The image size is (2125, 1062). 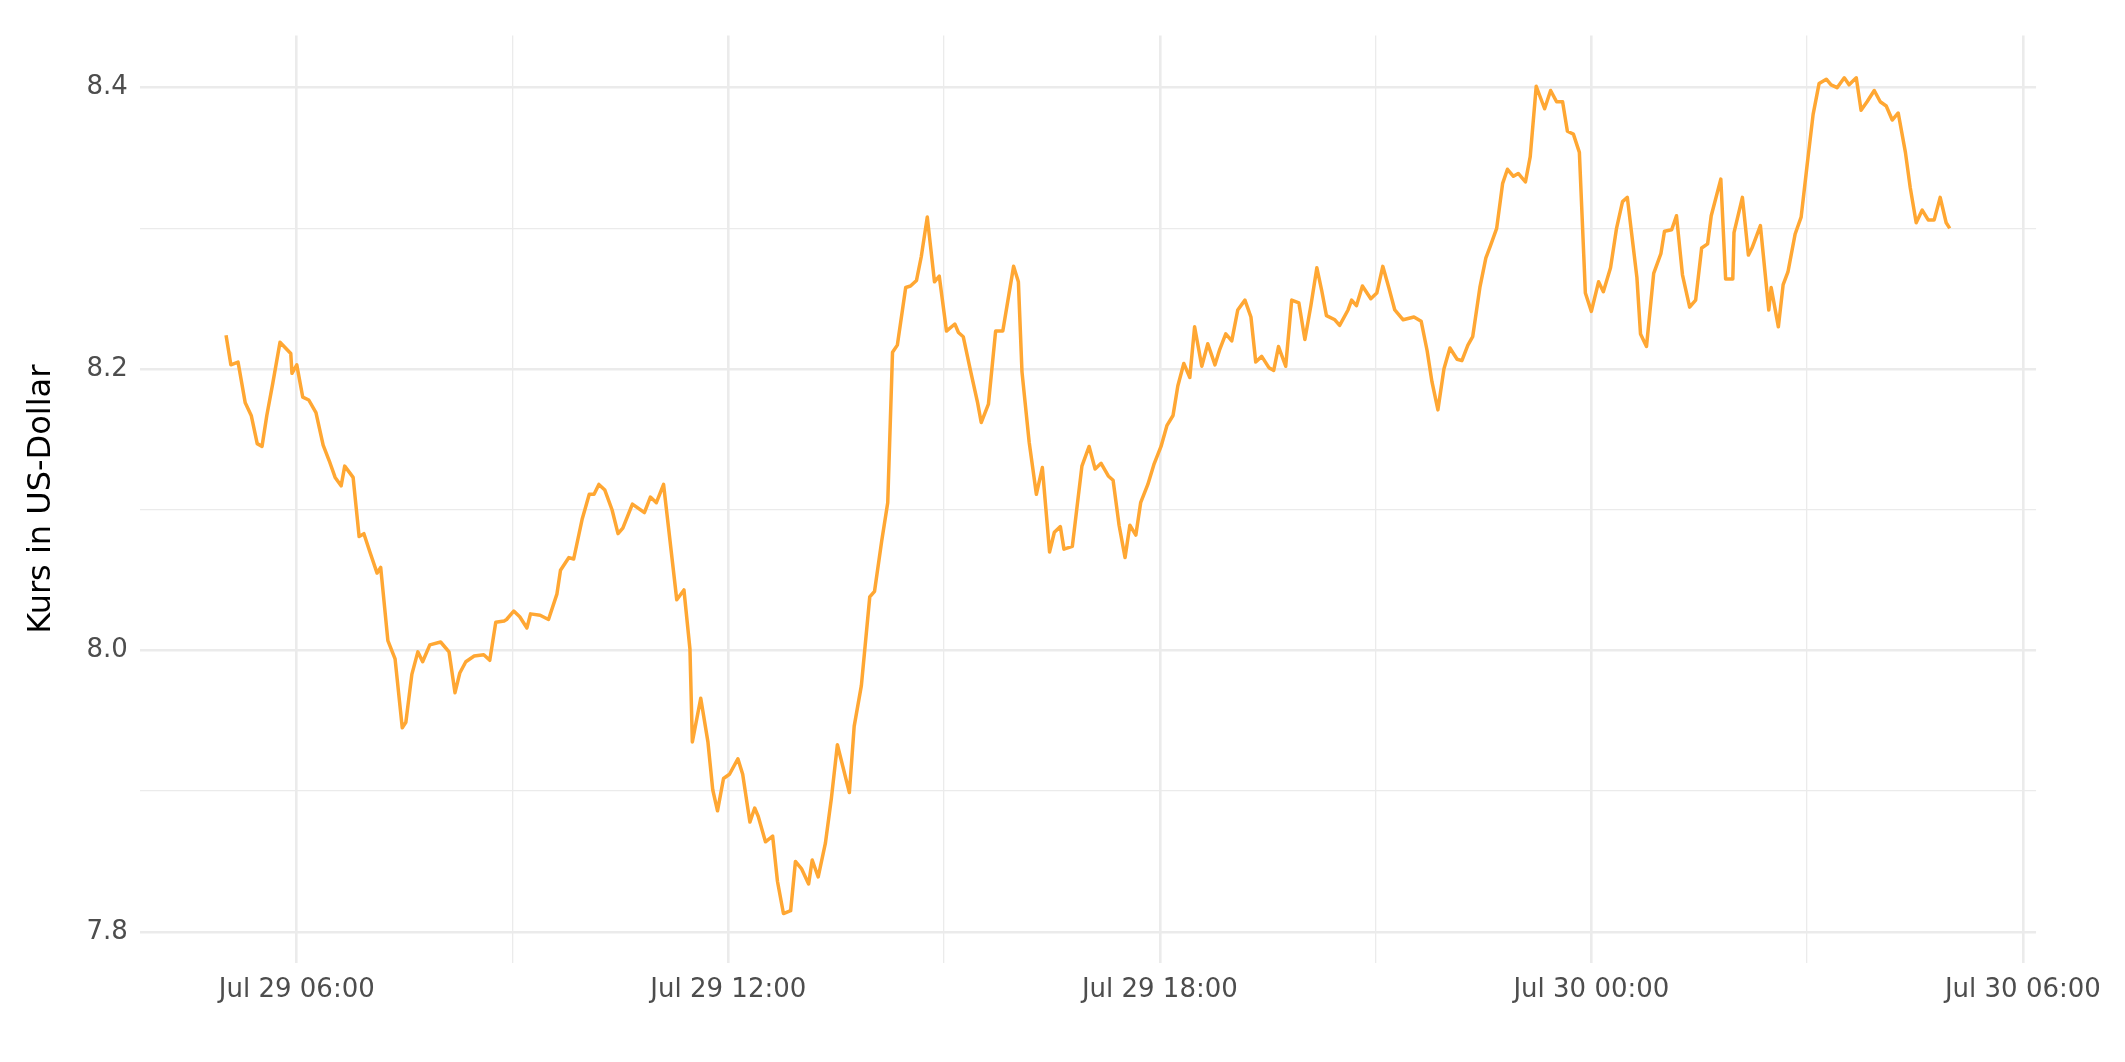 I want to click on y-tick-label: 7.8, so click(x=107, y=929).